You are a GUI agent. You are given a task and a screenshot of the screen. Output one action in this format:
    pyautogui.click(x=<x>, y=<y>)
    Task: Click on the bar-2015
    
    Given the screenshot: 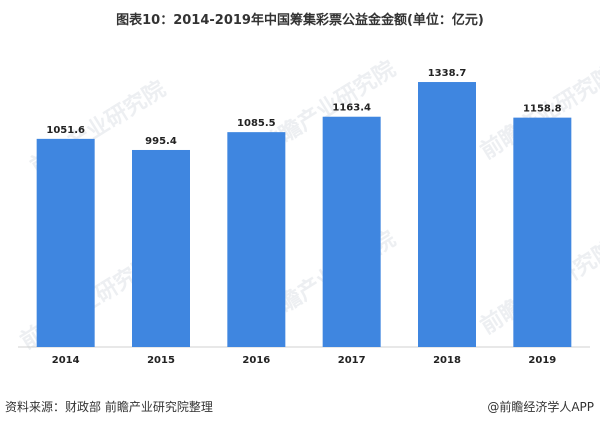 What is the action you would take?
    pyautogui.click(x=161, y=248)
    